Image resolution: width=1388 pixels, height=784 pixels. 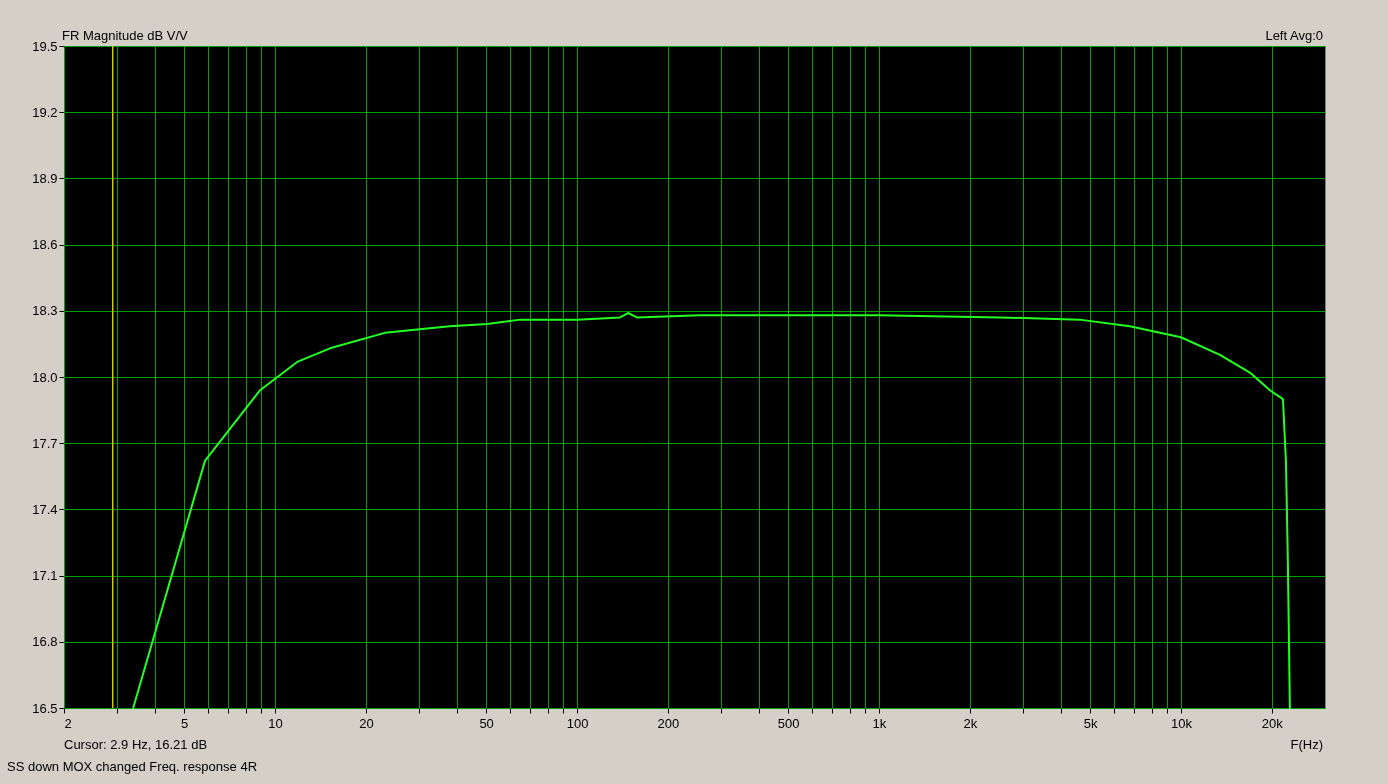 What do you see at coordinates (45, 377) in the screenshot?
I see `y-tick-label: 18.0` at bounding box center [45, 377].